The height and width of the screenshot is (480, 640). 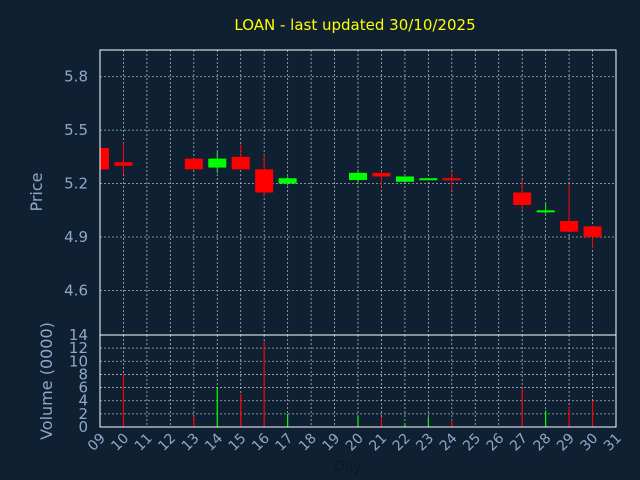 What do you see at coordinates (78, 361) in the screenshot?
I see `volume-tick-label: 10` at bounding box center [78, 361].